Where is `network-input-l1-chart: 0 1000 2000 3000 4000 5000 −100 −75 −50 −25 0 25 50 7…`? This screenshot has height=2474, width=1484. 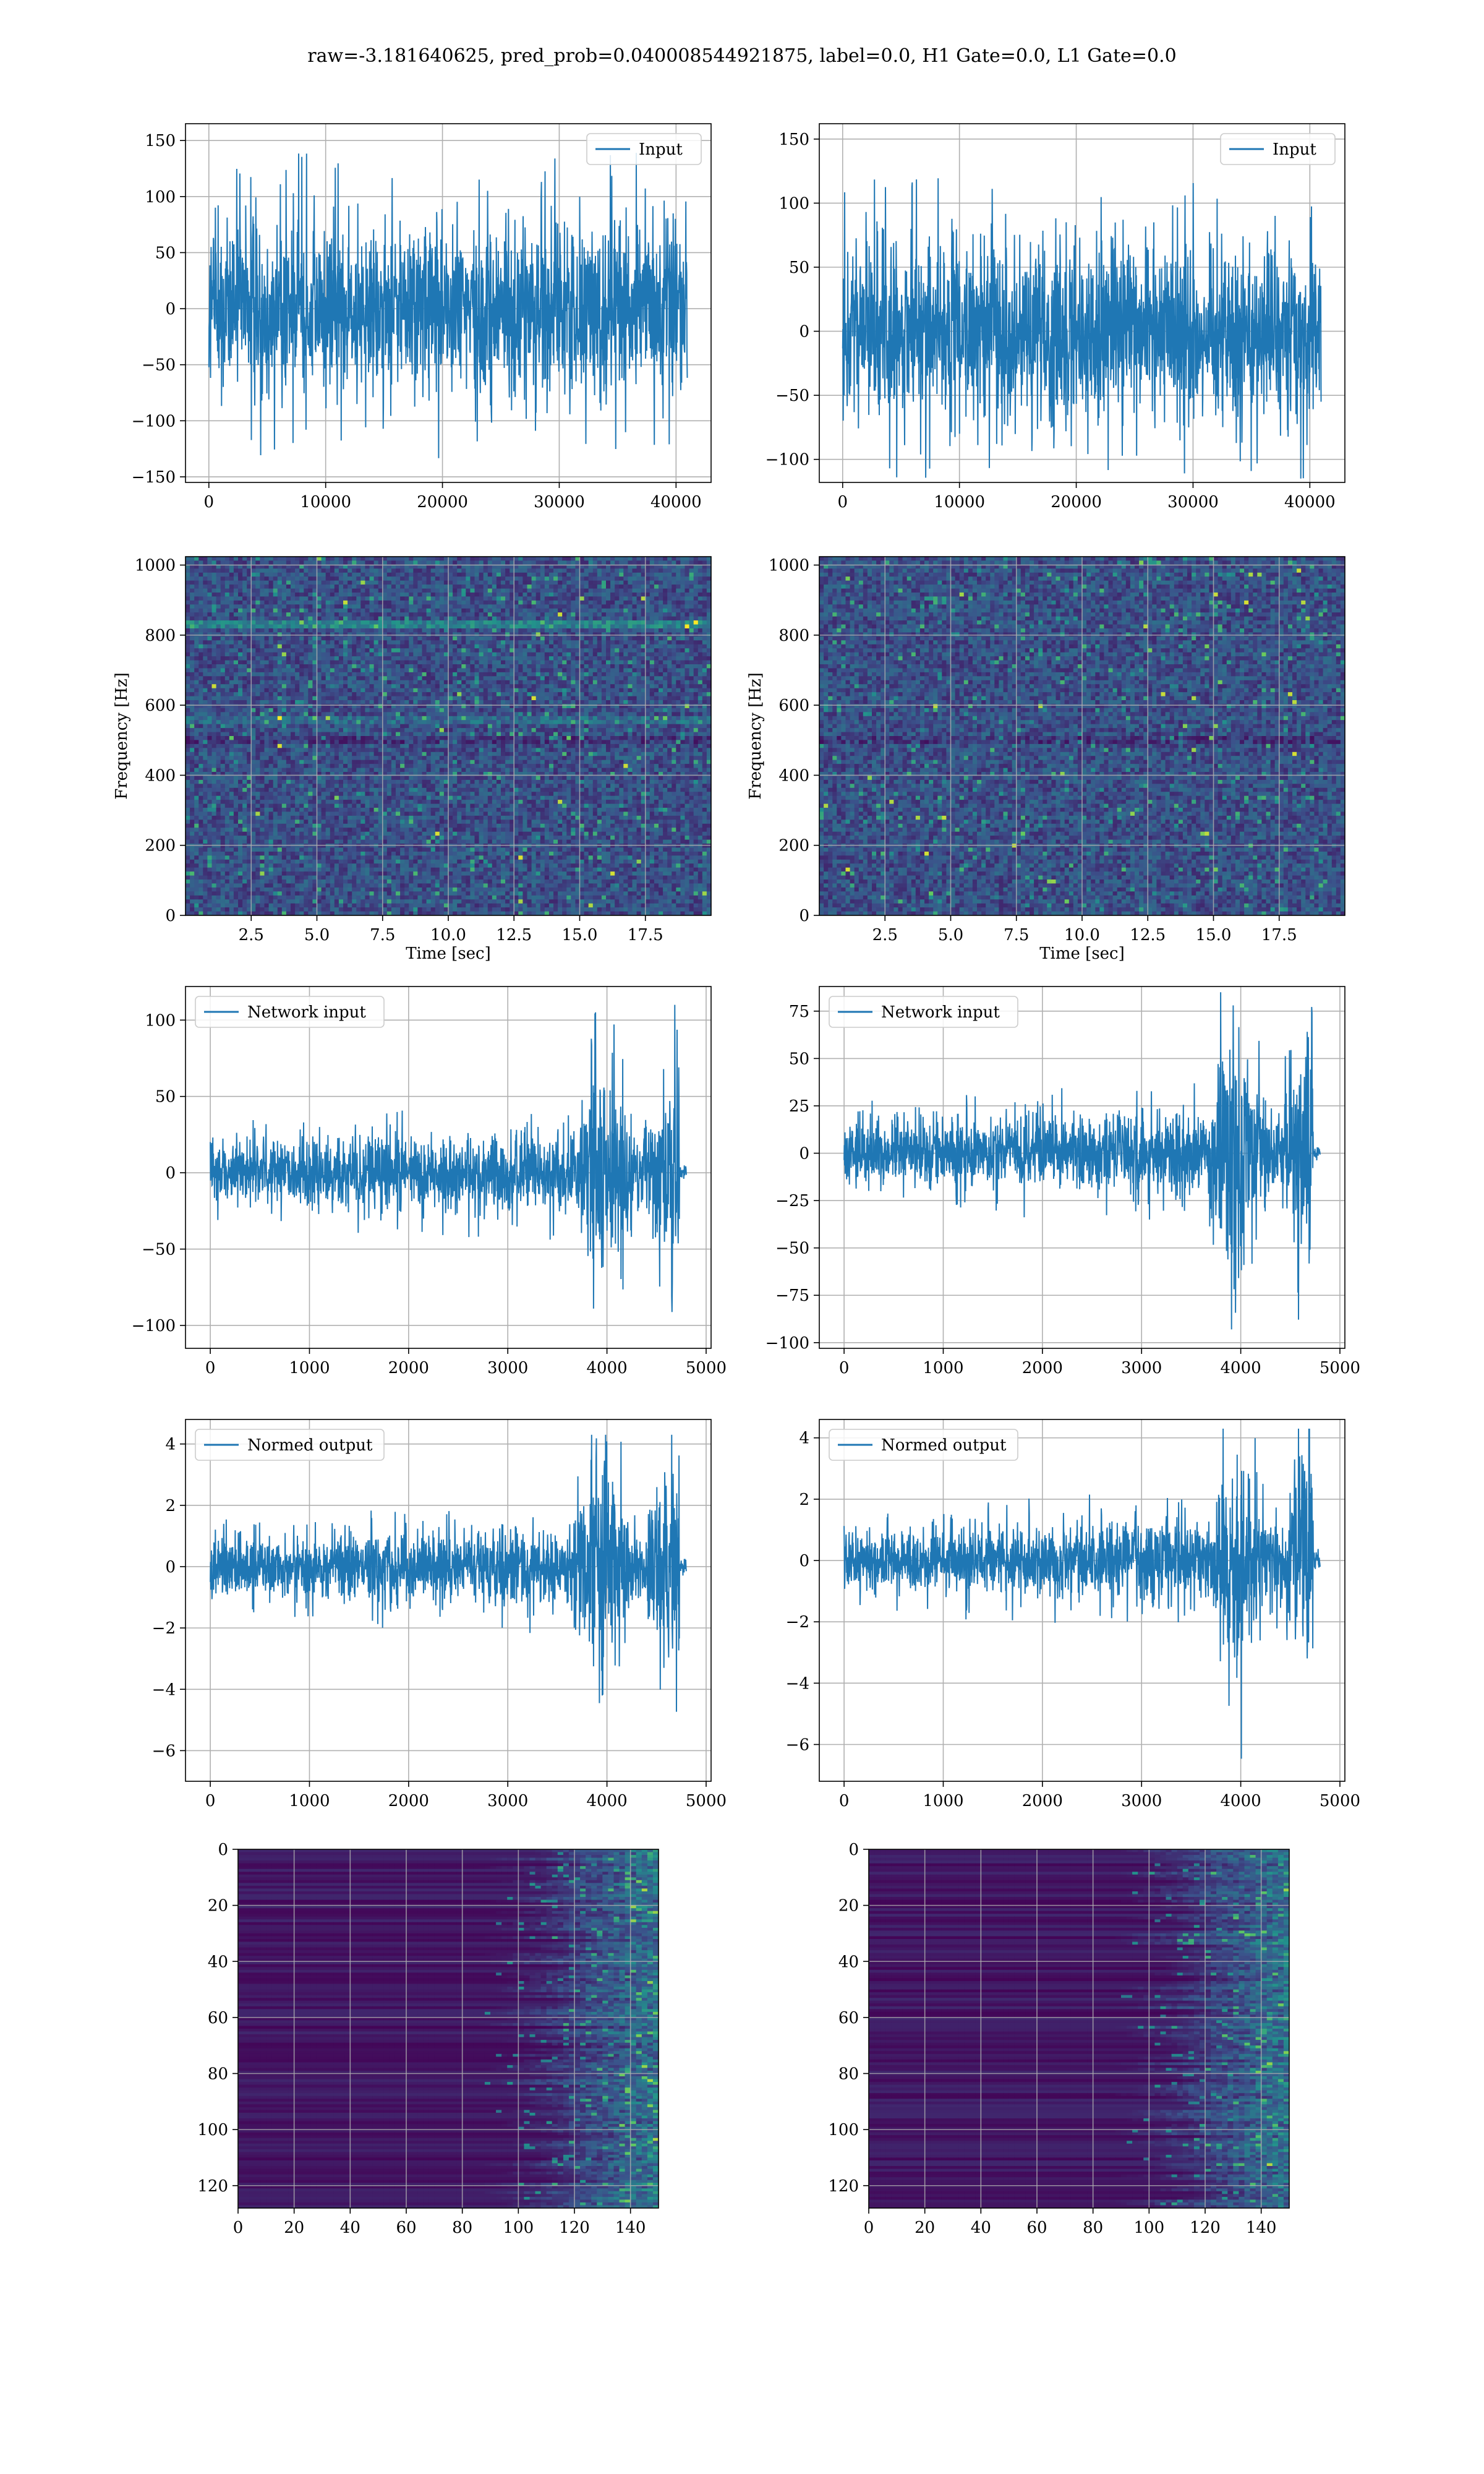 network-input-l1-chart: 0 1000 2000 3000 4000 5000 −100 −75 −50 −25 0 25 50 7… is located at coordinates (1062, 1181).